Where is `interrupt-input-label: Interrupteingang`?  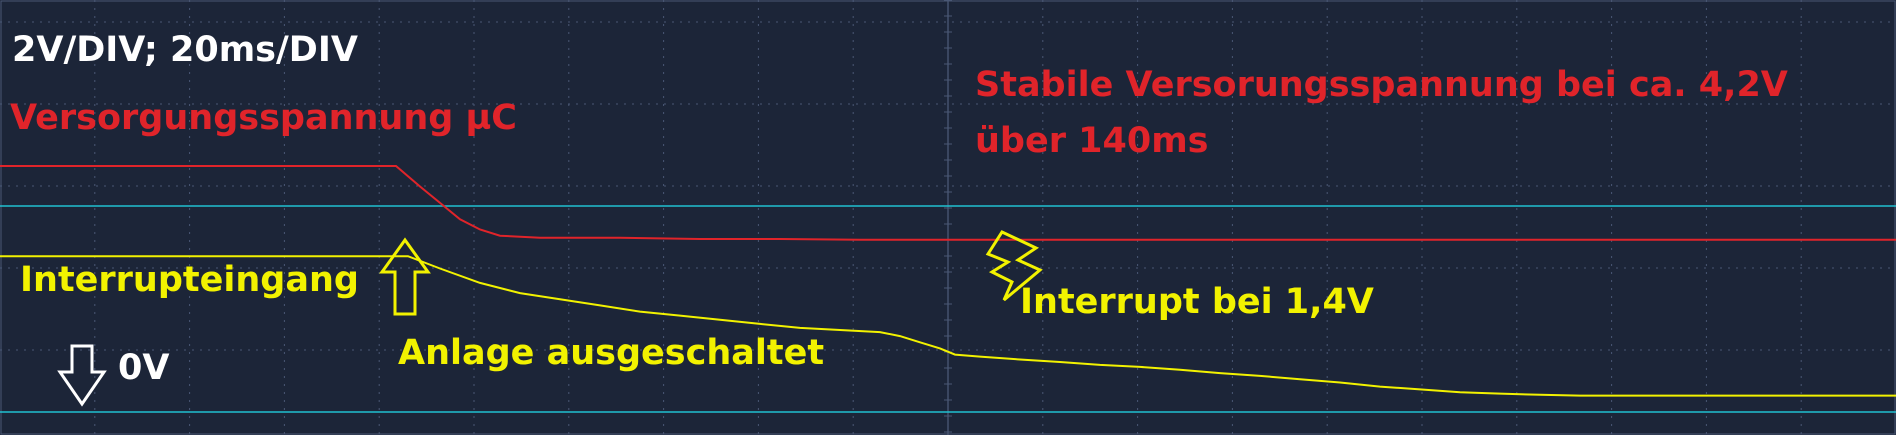
interrupt-input-label: Interrupteingang is located at coordinates (189, 280).